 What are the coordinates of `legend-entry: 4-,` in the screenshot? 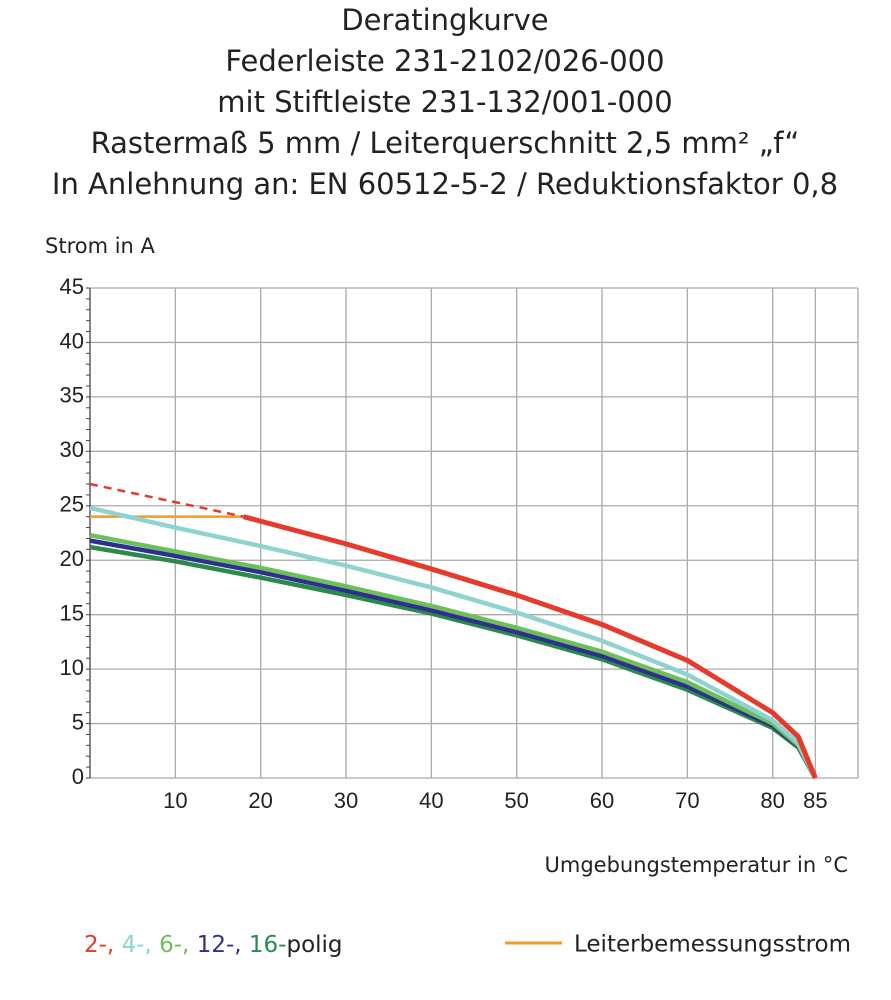 It's located at (137, 945).